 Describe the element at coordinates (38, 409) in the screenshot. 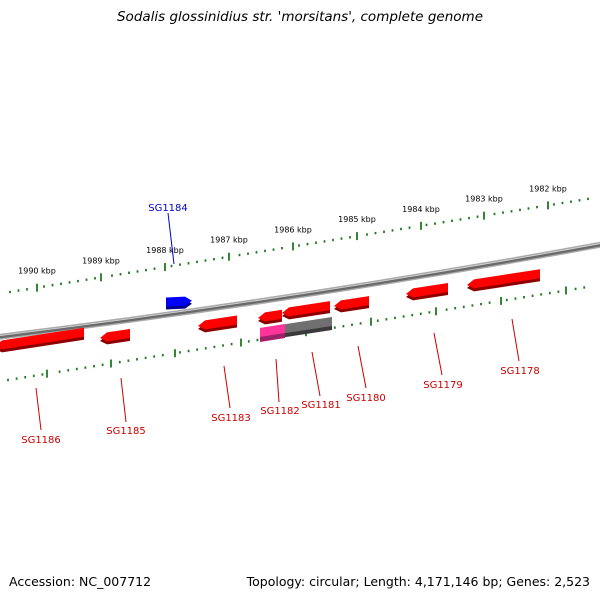

I see `leader-line-SG1186` at that location.